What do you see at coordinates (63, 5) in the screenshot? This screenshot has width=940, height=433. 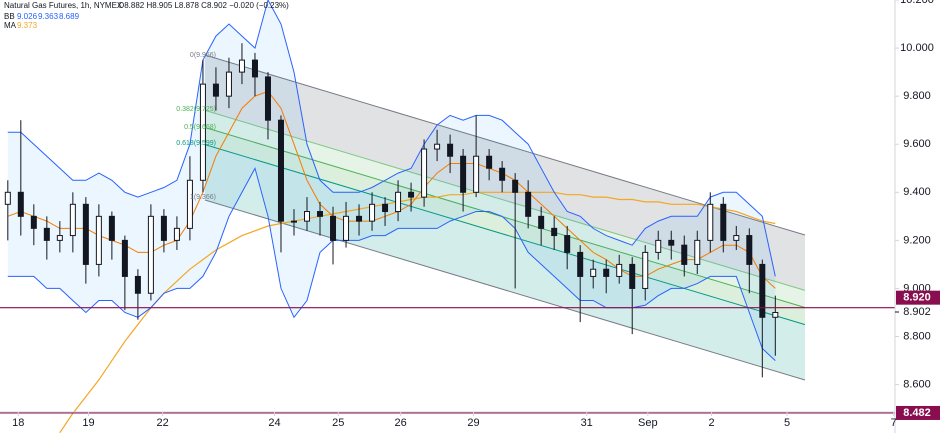 I see `header-symbol: Natural Gas Futures, 1h, NYMEX` at bounding box center [63, 5].